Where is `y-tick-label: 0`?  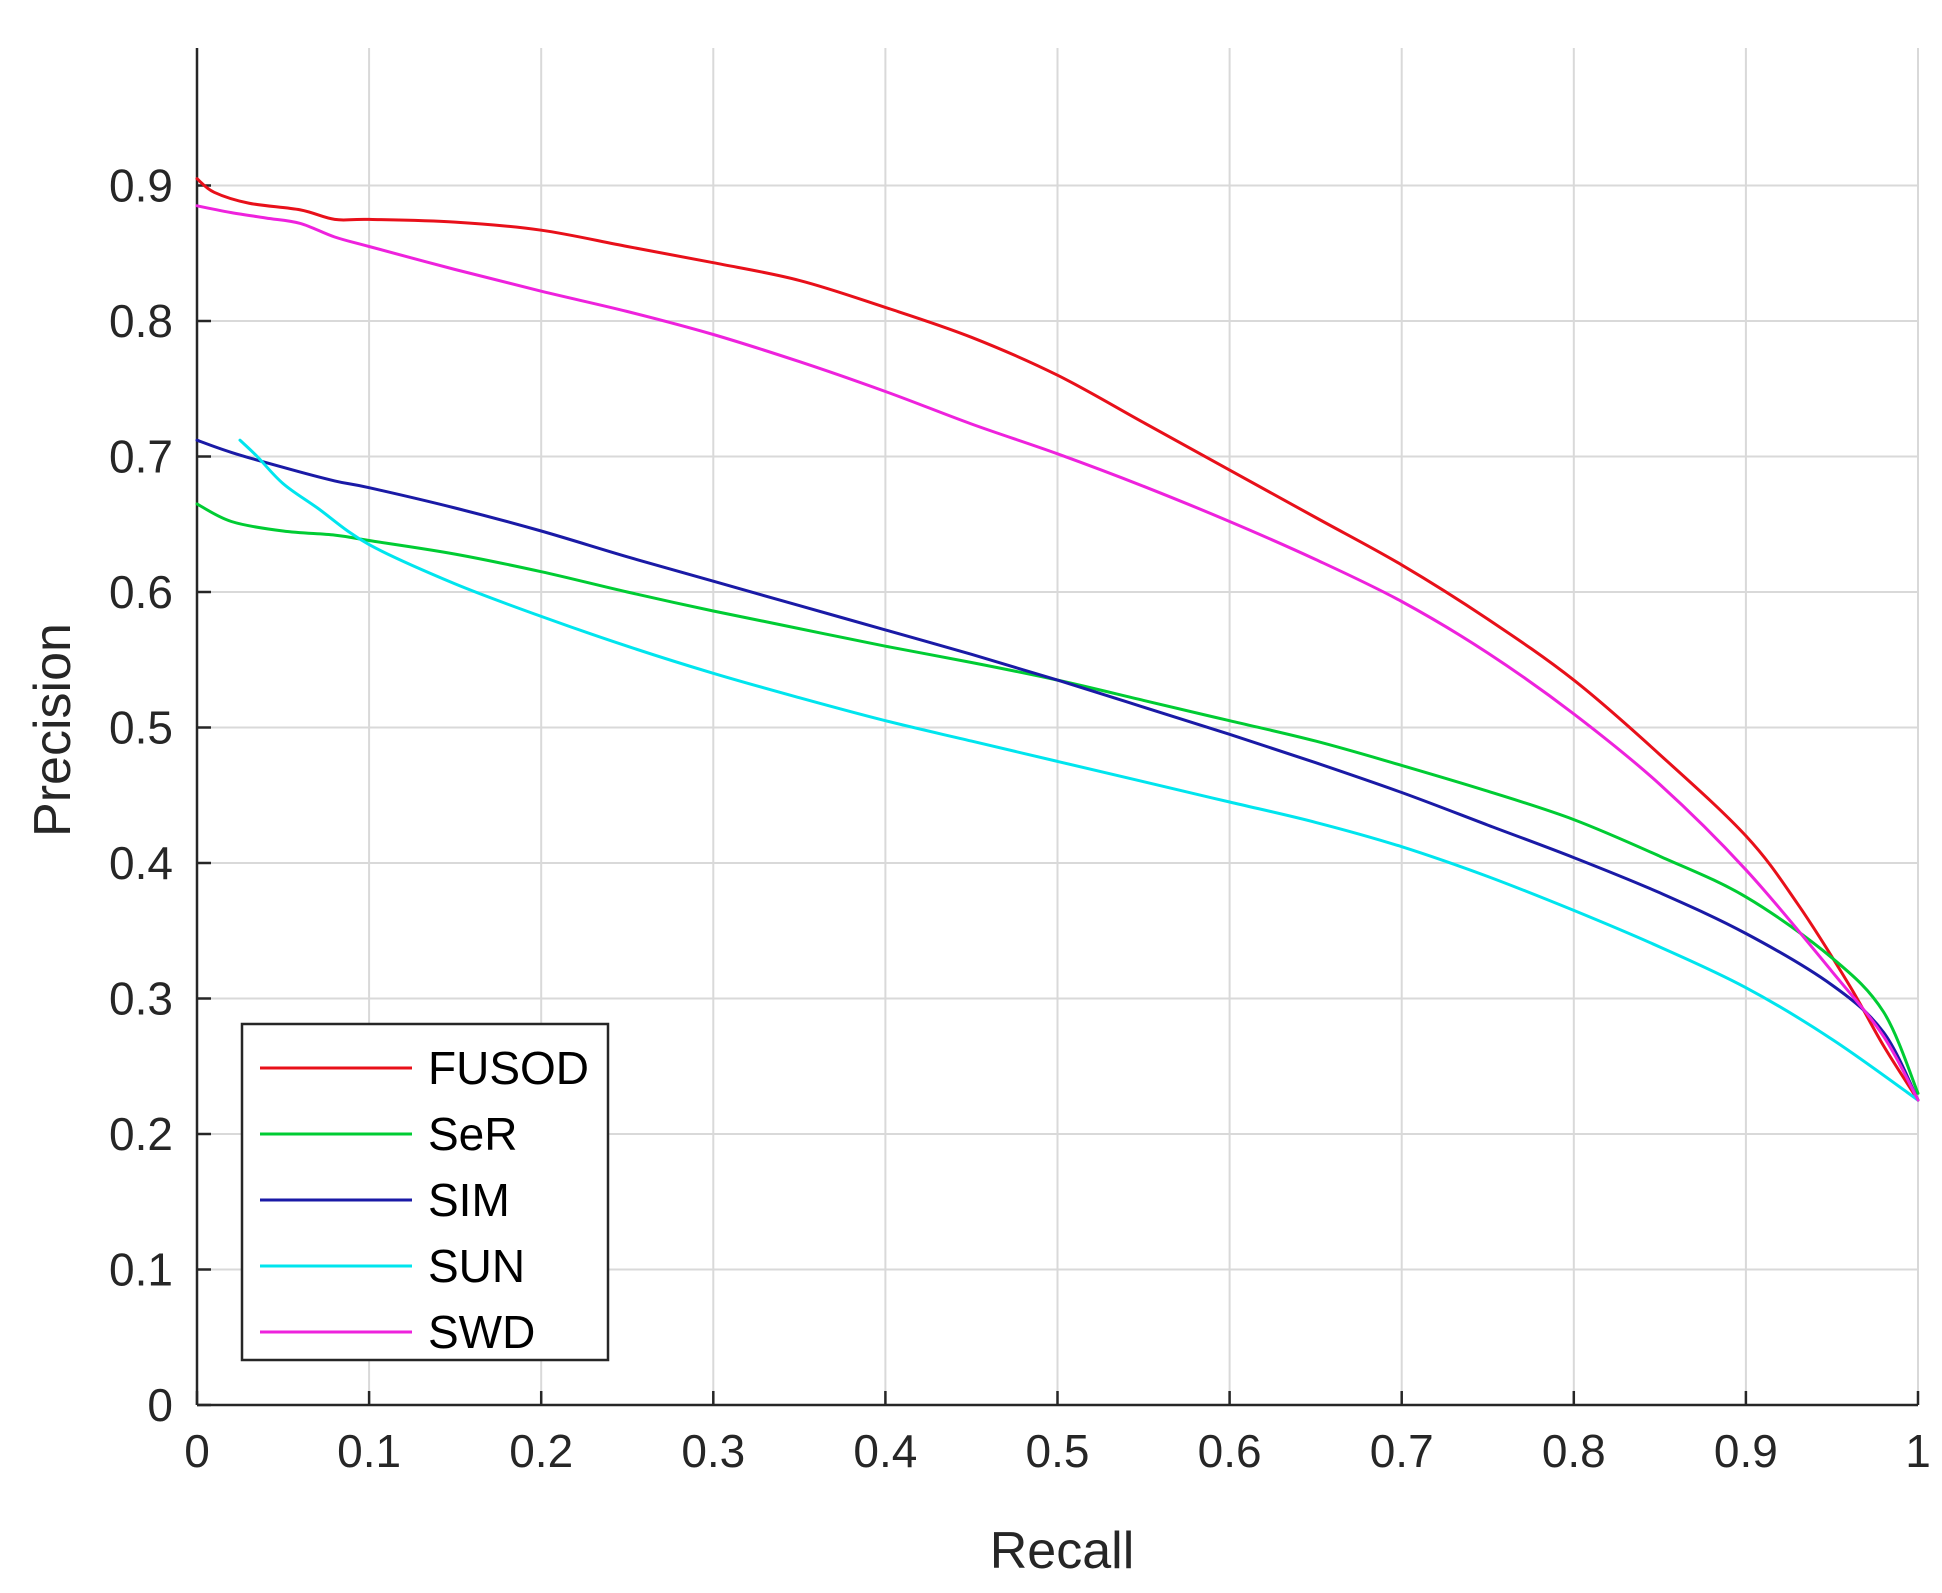 y-tick-label: 0 is located at coordinates (160, 1405).